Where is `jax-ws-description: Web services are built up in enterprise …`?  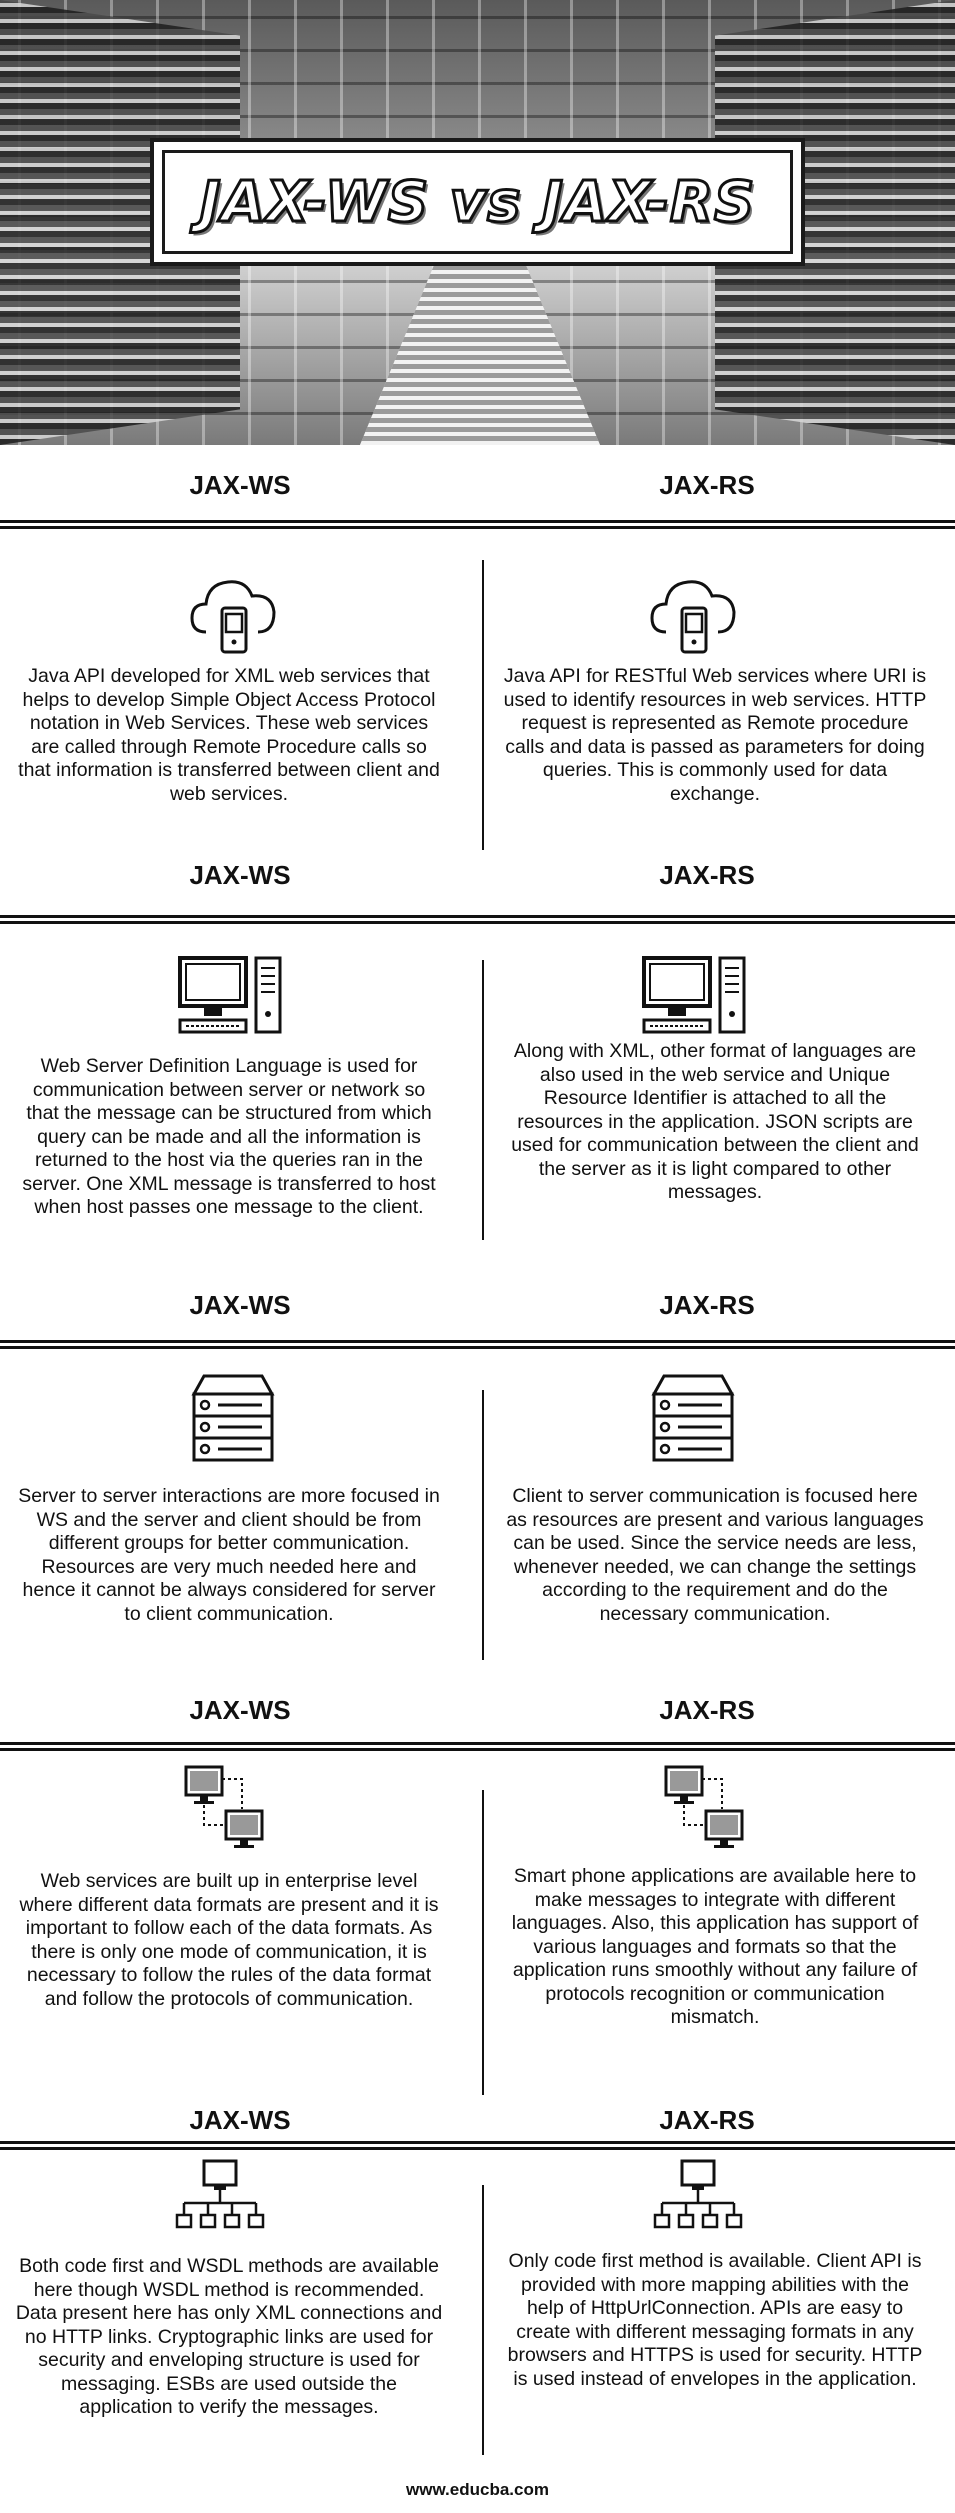 jax-ws-description: Web services are built up in enterprise … is located at coordinates (229, 1940).